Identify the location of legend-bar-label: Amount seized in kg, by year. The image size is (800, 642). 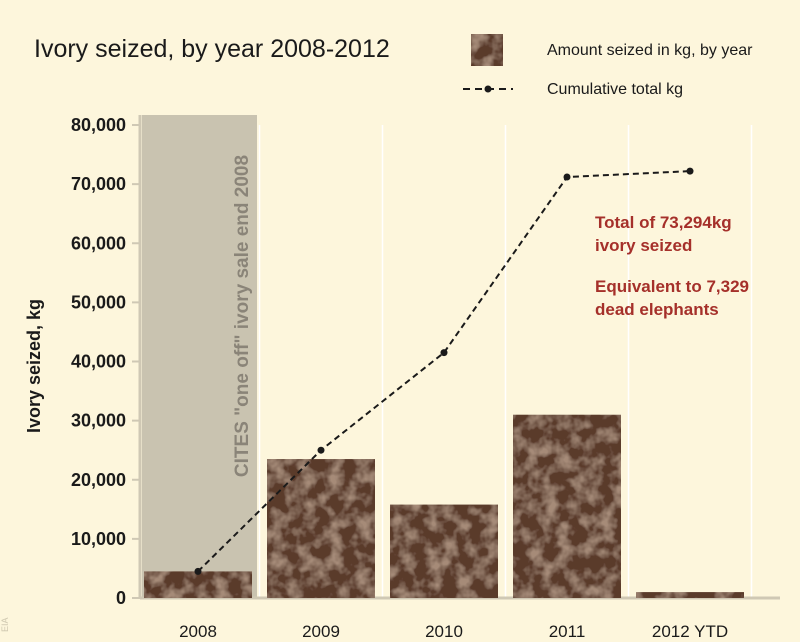
(650, 50).